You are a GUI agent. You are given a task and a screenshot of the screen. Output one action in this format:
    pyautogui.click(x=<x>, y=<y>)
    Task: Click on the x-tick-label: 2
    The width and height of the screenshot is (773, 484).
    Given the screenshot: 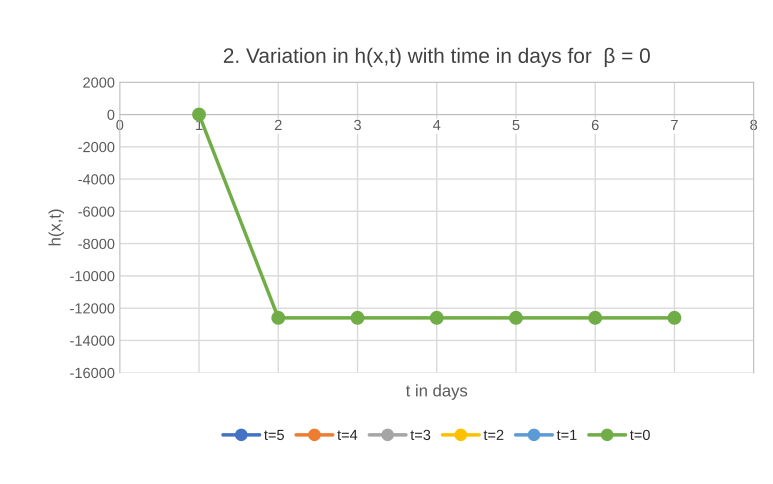 What is the action you would take?
    pyautogui.click(x=278, y=125)
    